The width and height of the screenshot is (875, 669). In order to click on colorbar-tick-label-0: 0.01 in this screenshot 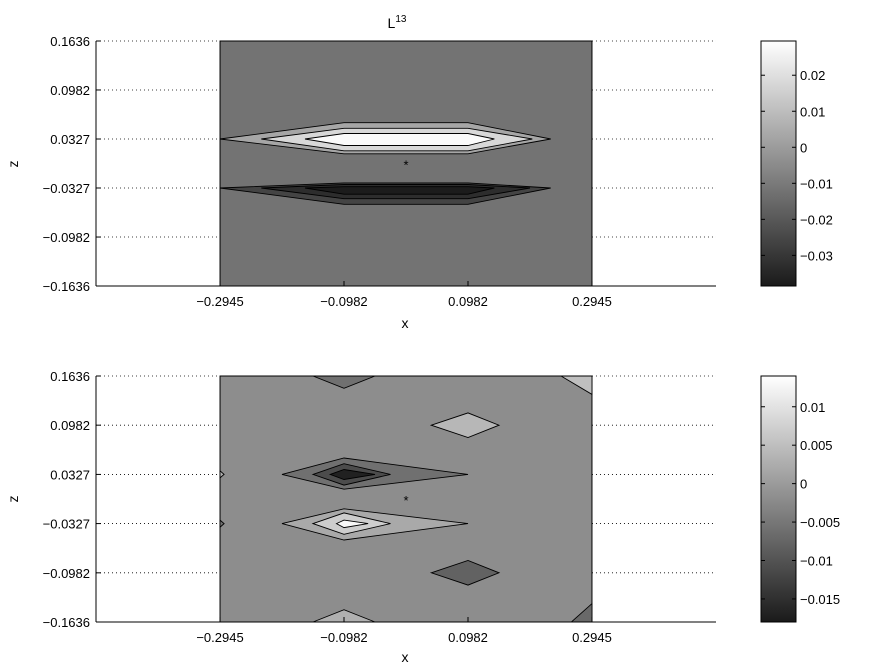, I will do `click(812, 407)`.